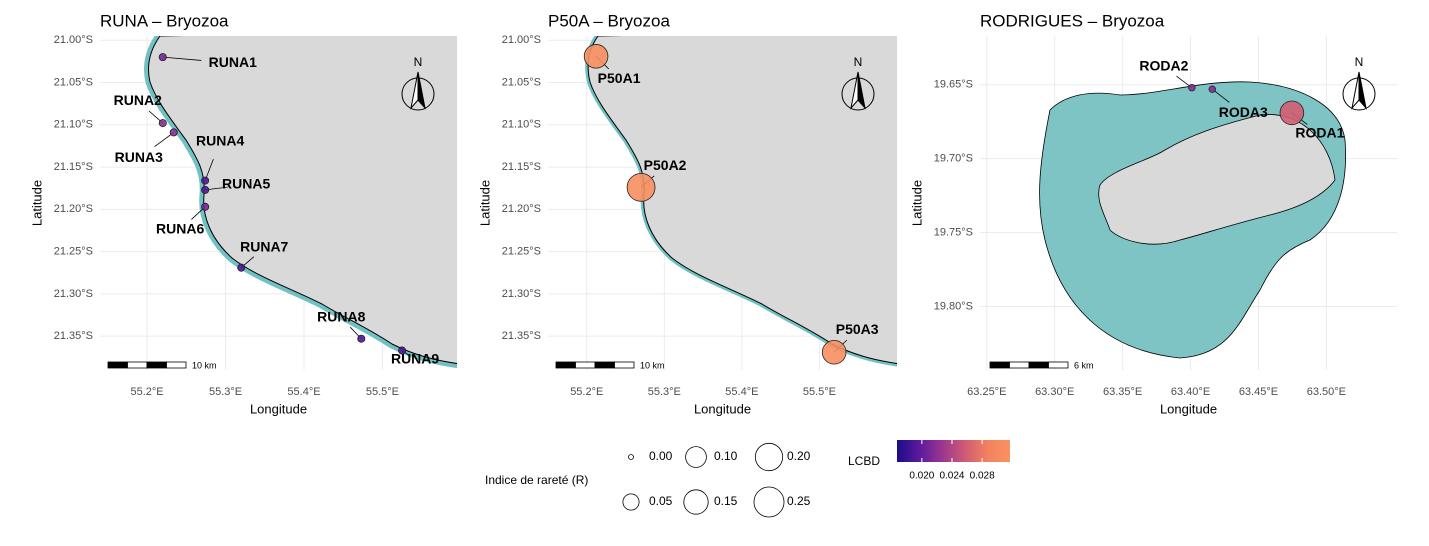 This screenshot has height=546, width=1429. I want to click on size-legend-title: Indice de rareté (R), so click(536, 480).